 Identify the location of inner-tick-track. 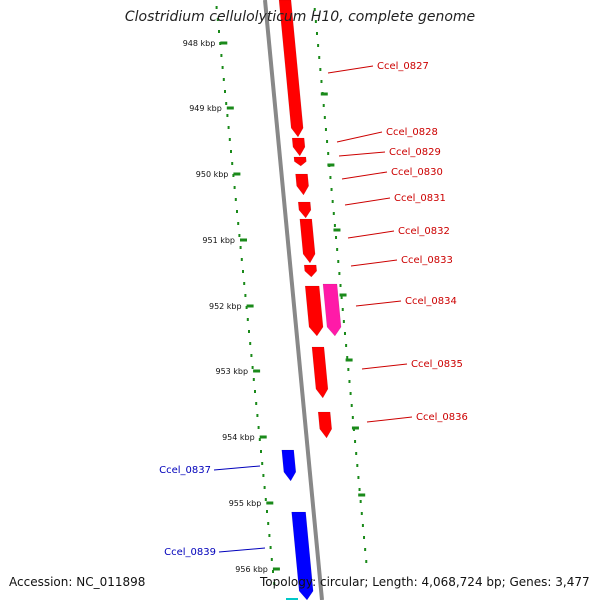
(245, 295).